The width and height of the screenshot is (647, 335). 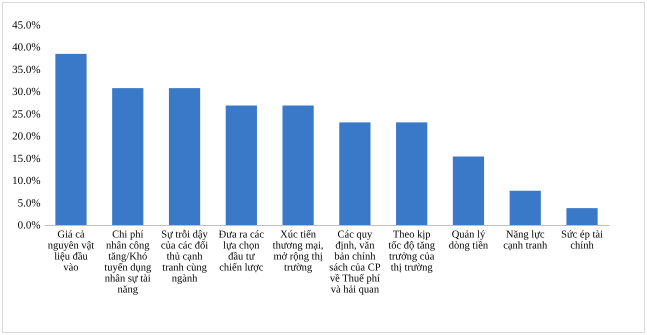 What do you see at coordinates (26, 158) in the screenshot?
I see `y-tick-label: 15.0%` at bounding box center [26, 158].